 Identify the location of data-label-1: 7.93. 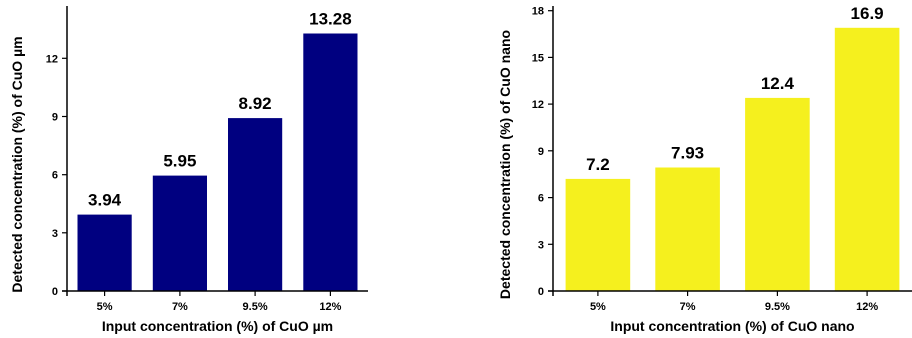
(687, 153).